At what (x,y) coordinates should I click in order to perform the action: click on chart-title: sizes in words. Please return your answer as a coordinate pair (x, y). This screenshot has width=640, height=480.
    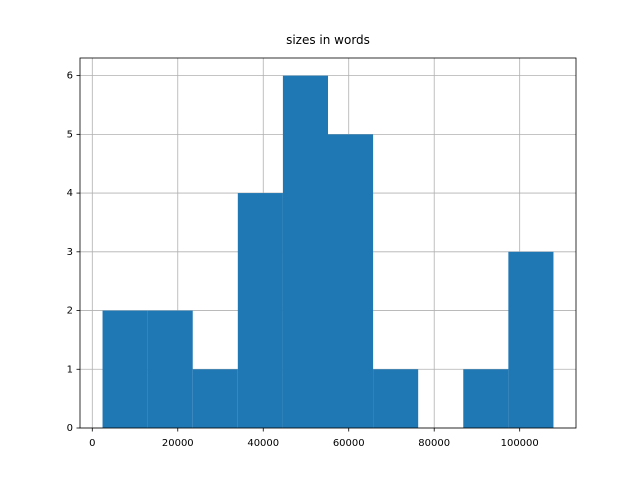
    Looking at the image, I should click on (328, 40).